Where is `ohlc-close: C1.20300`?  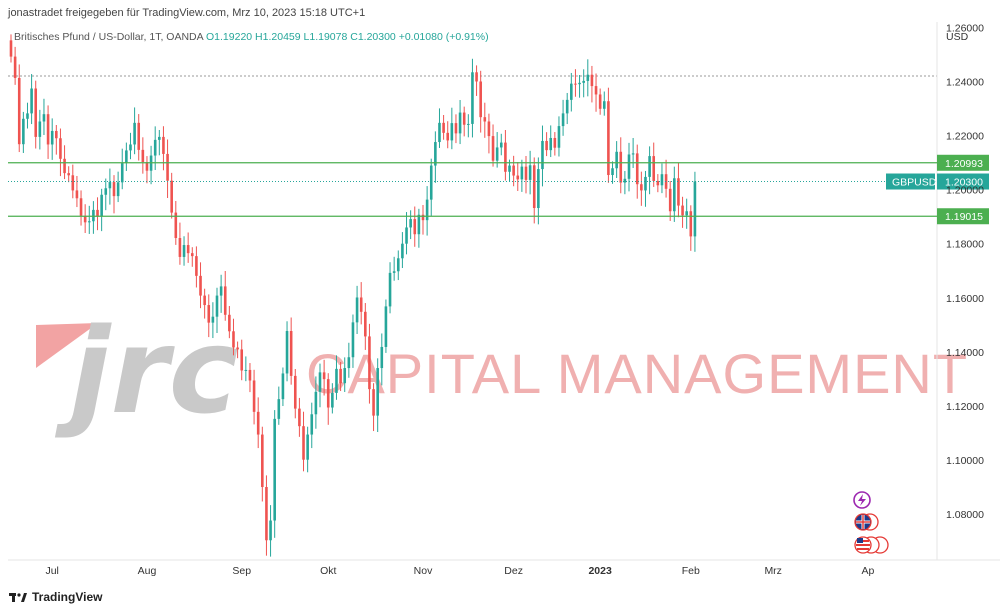 ohlc-close: C1.20300 is located at coordinates (373, 37).